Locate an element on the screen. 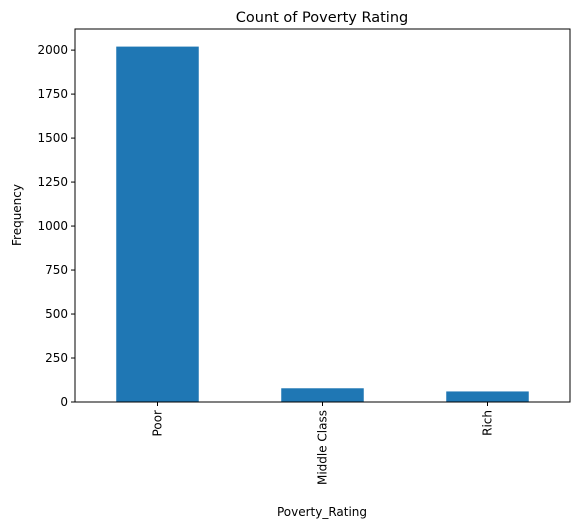  x-tick-label: Rich is located at coordinates (488, 423).